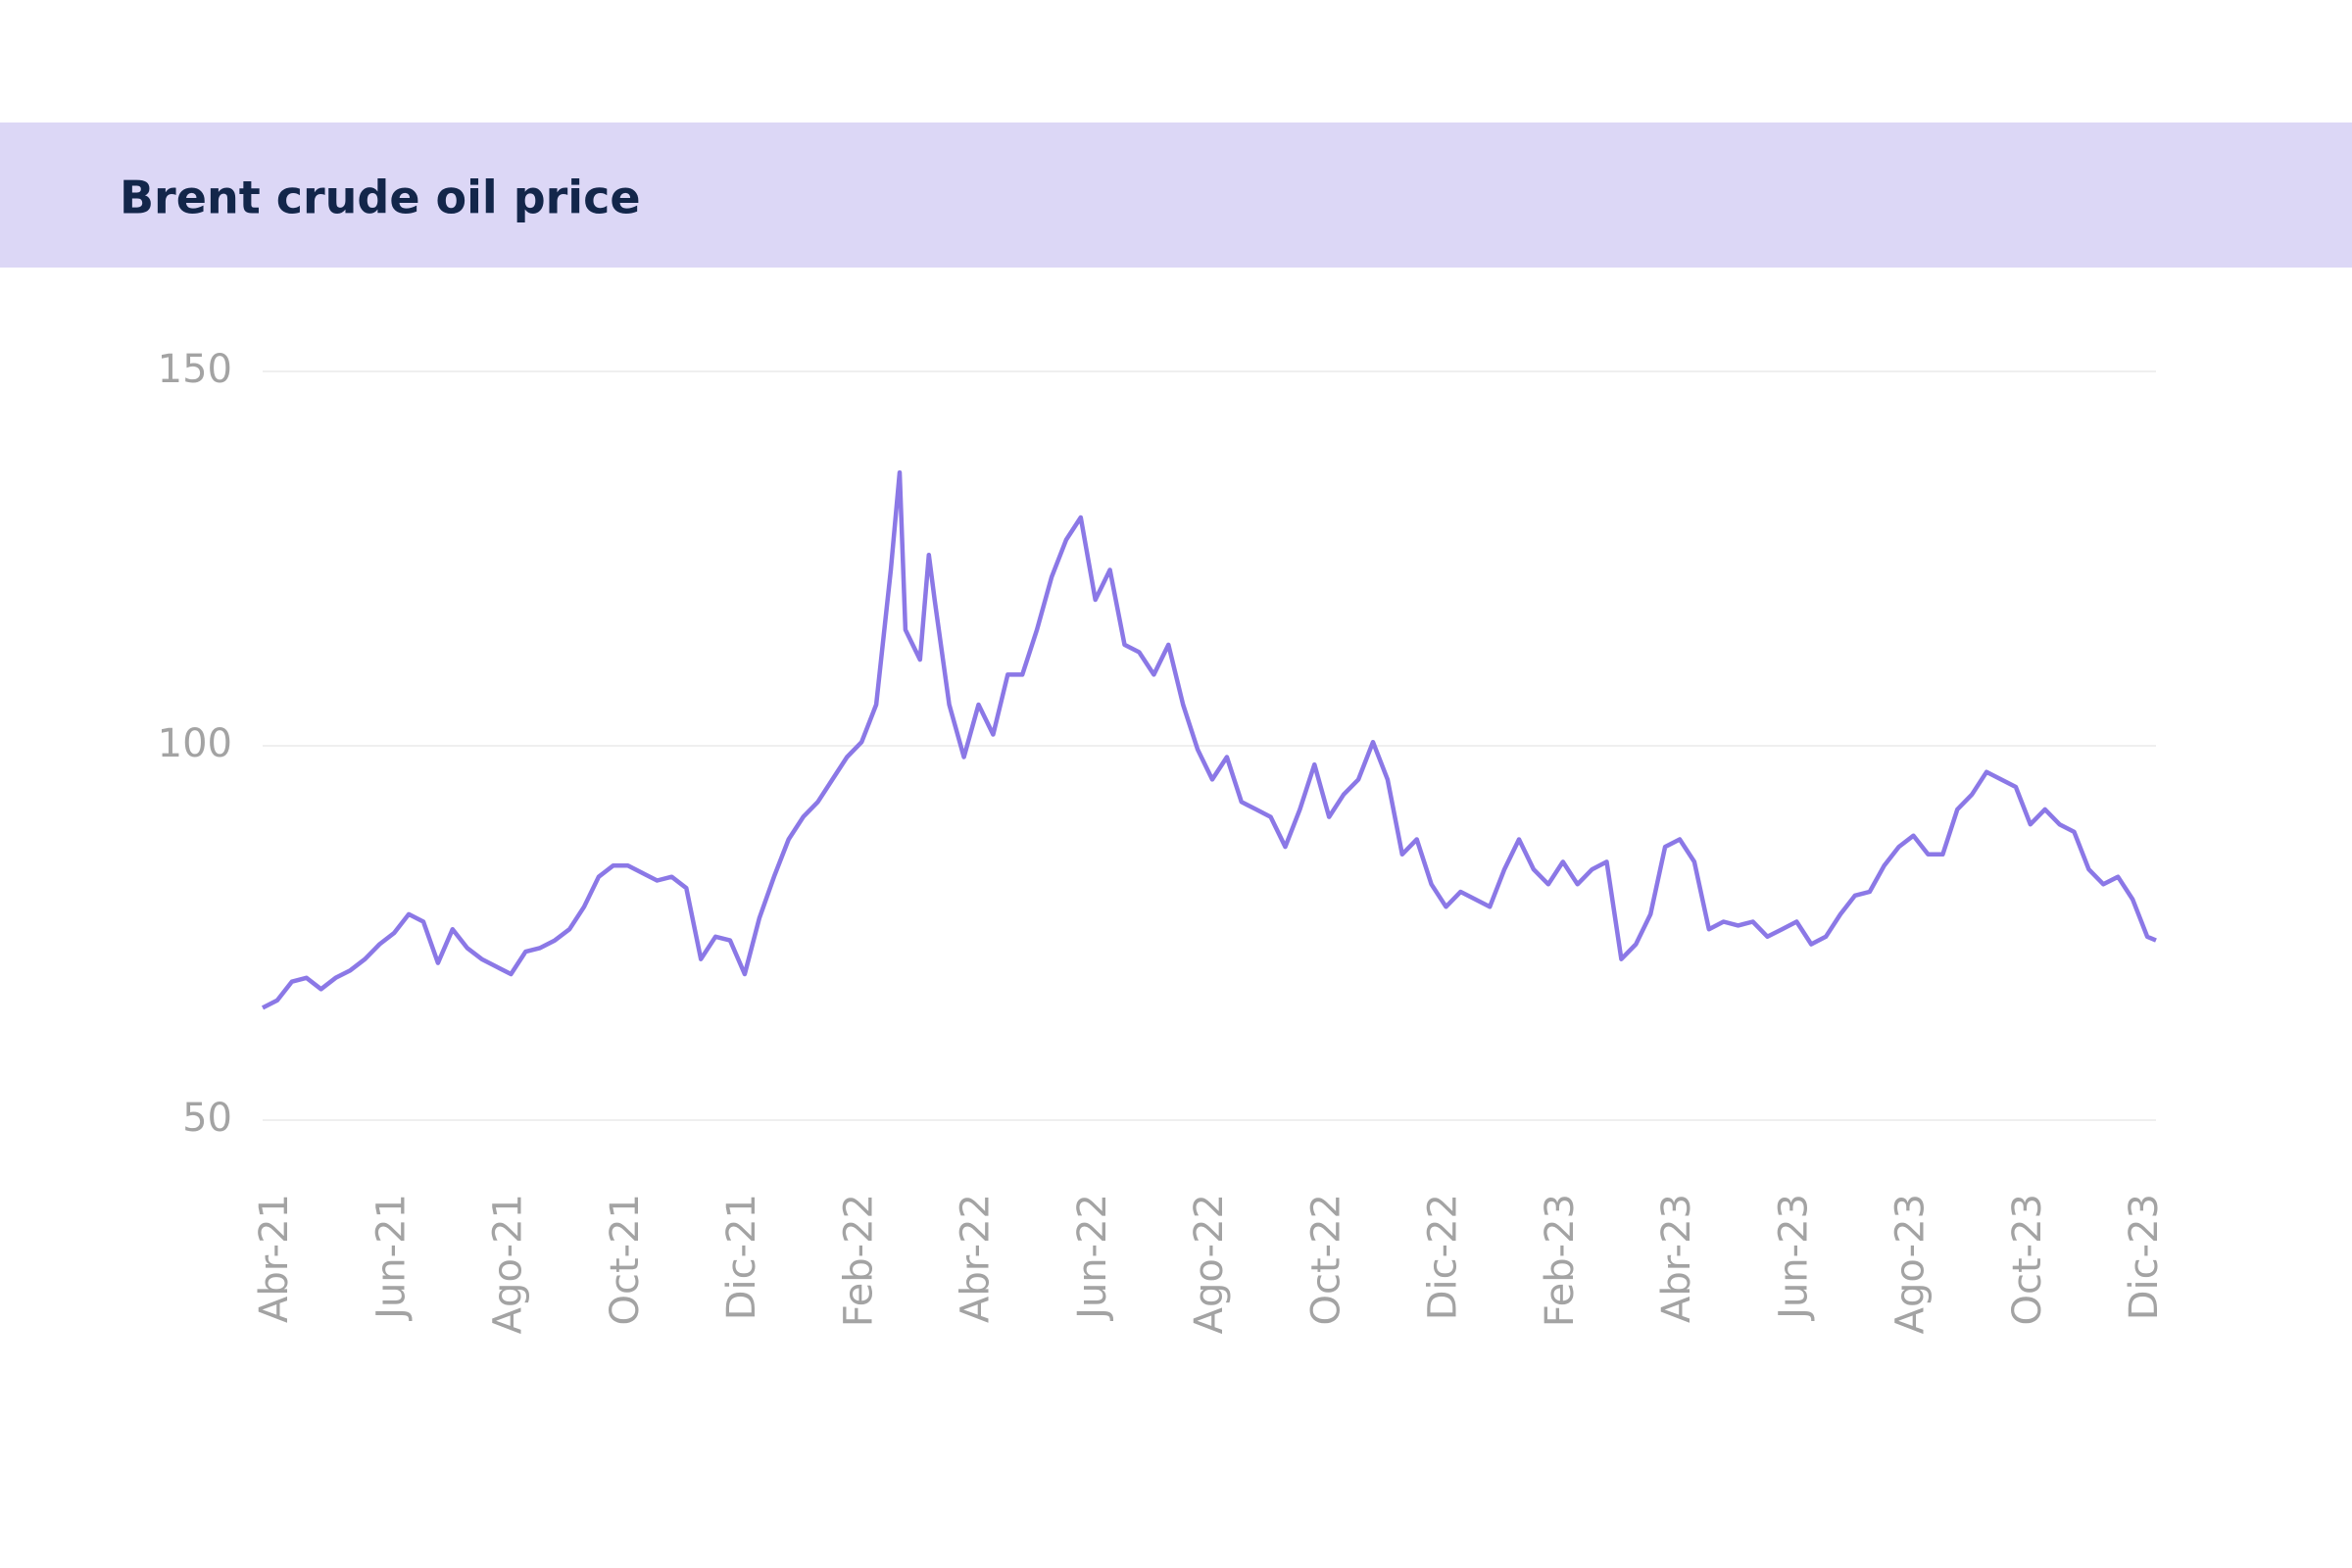 The width and height of the screenshot is (2352, 1568). What do you see at coordinates (976, 1258) in the screenshot?
I see `x-tick-label: Abr-22` at bounding box center [976, 1258].